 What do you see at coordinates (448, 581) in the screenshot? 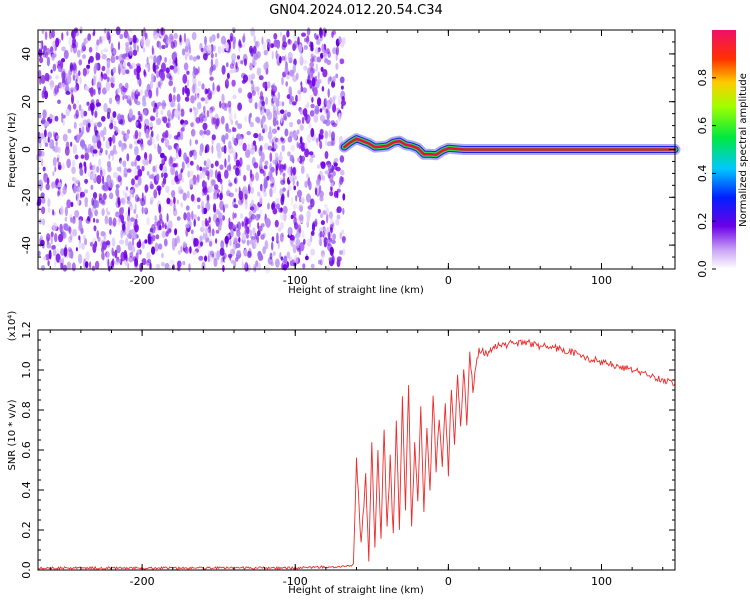
I see `x-tick-label: 0` at bounding box center [448, 581].